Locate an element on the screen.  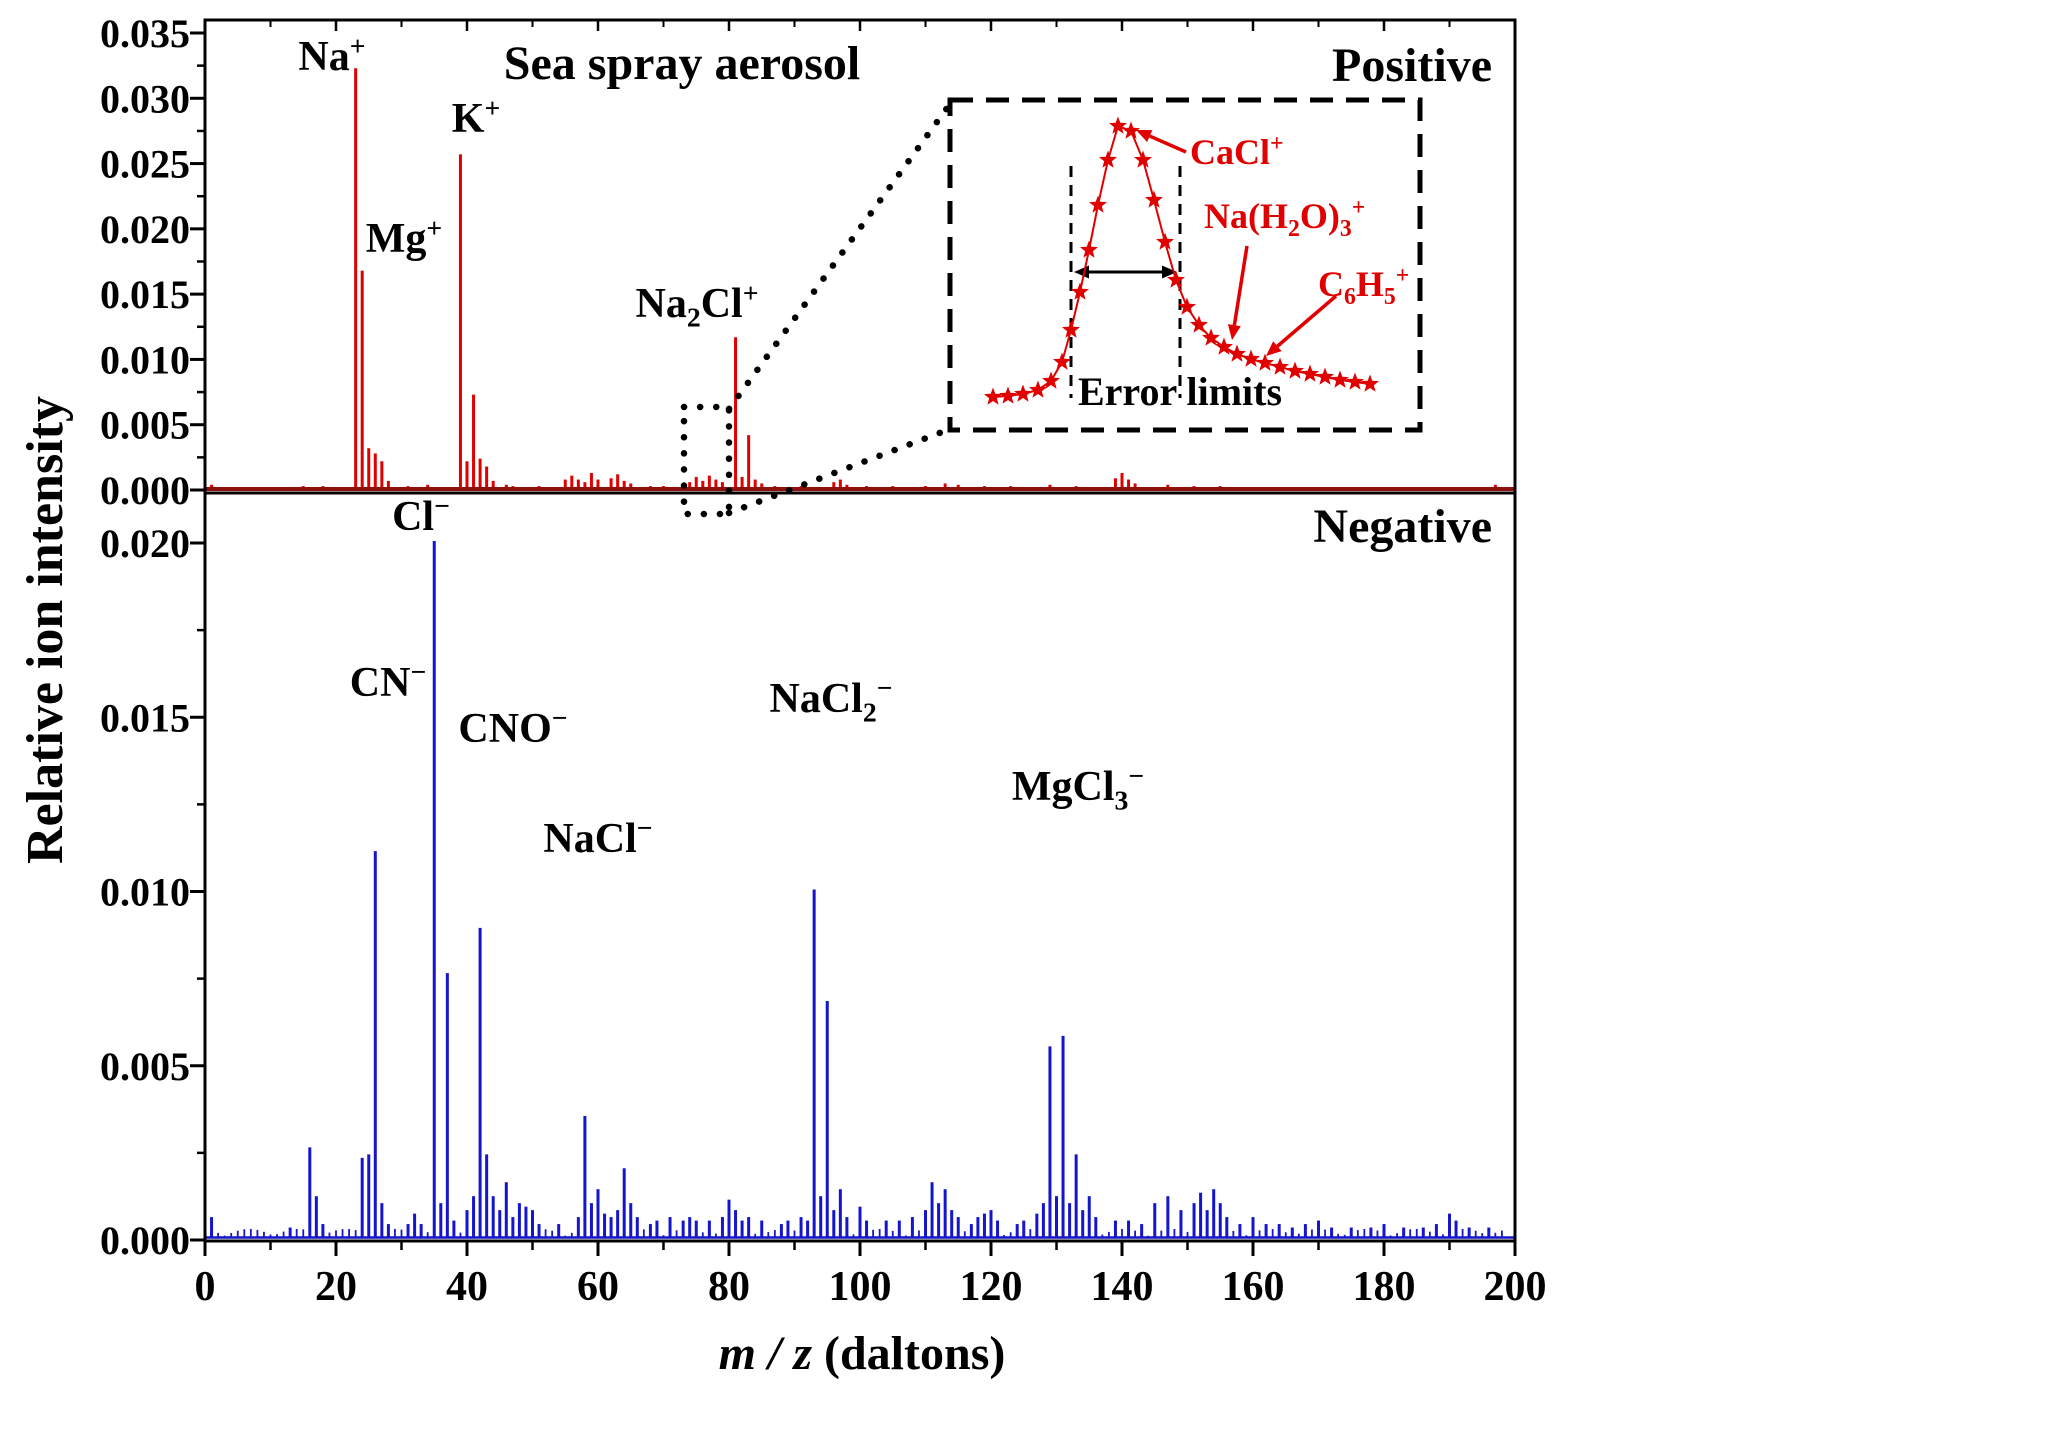
figure-title: Sea spray aerosol is located at coordinates (682, 63).